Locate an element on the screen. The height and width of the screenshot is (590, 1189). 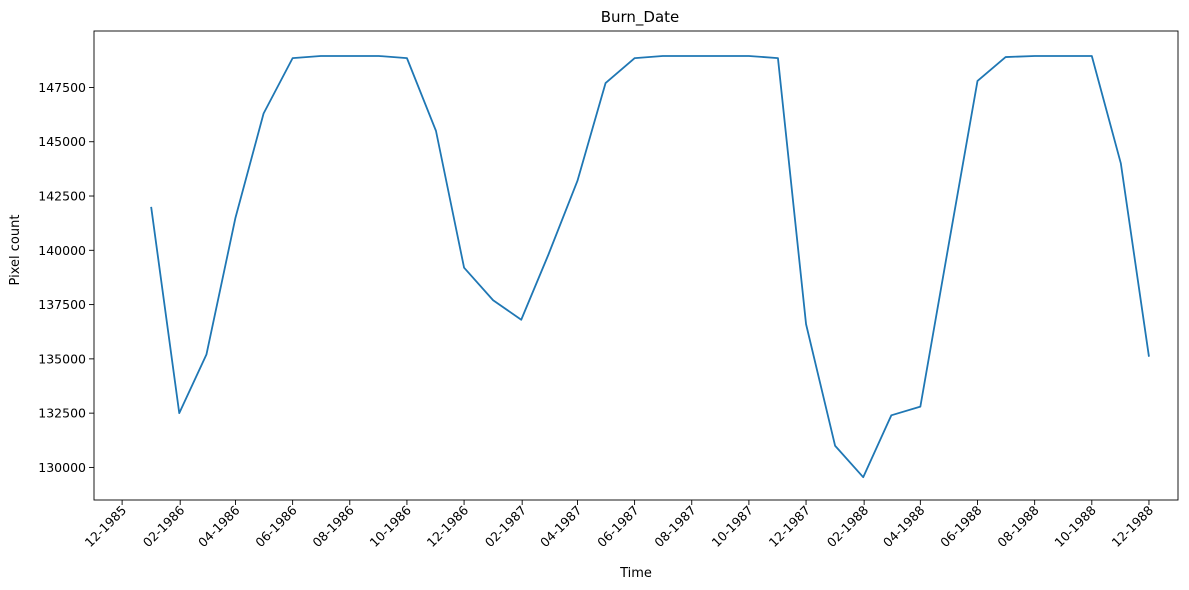
x-tick-label: 10-1986 is located at coordinates (391, 526).